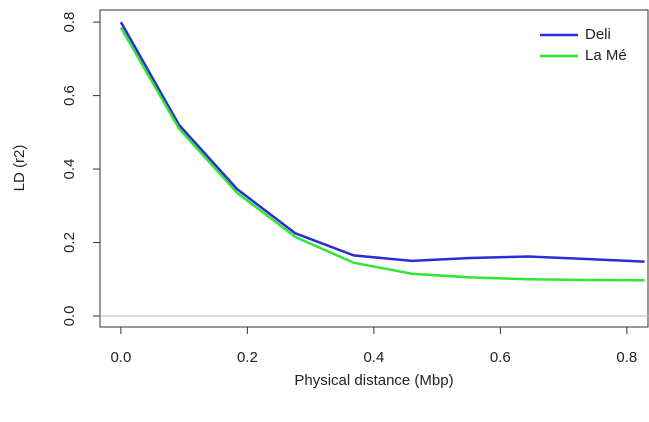 The height and width of the screenshot is (422, 649). Describe the element at coordinates (606, 55) in the screenshot. I see `legend-label: La Mé` at that location.